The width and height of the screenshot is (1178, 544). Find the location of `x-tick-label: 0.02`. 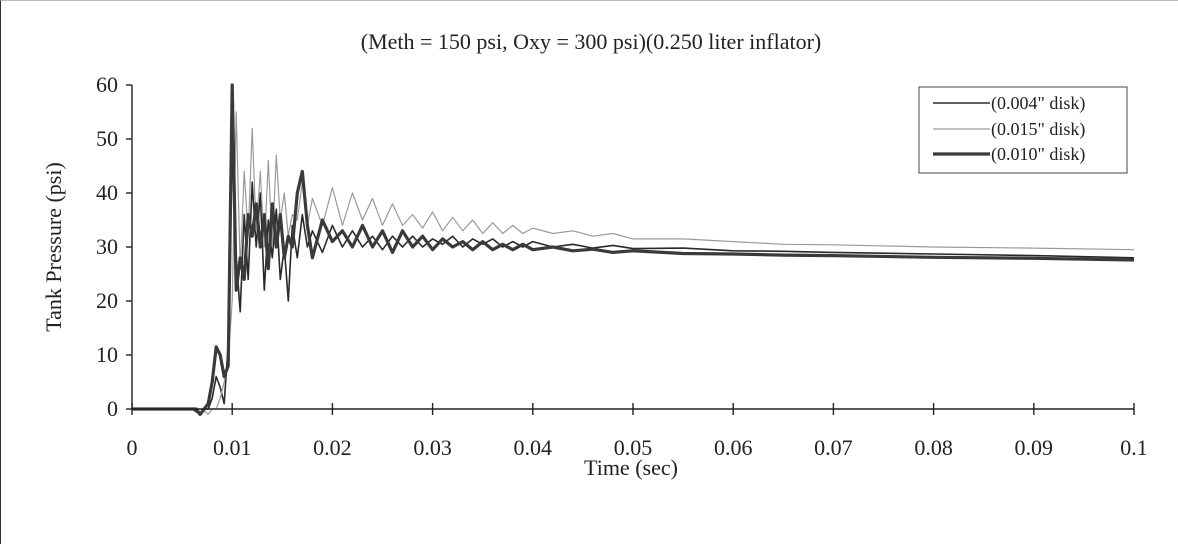

x-tick-label: 0.02 is located at coordinates (332, 447).